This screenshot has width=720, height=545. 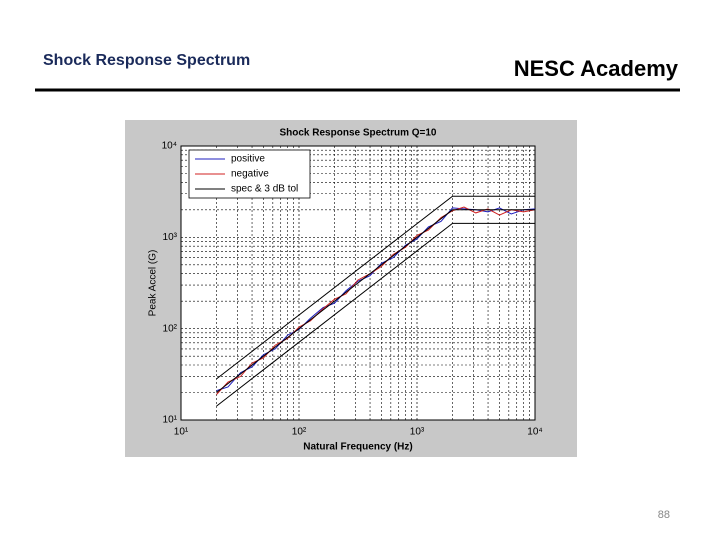 What do you see at coordinates (181, 432) in the screenshot?
I see `x-tick-label: 10¹` at bounding box center [181, 432].